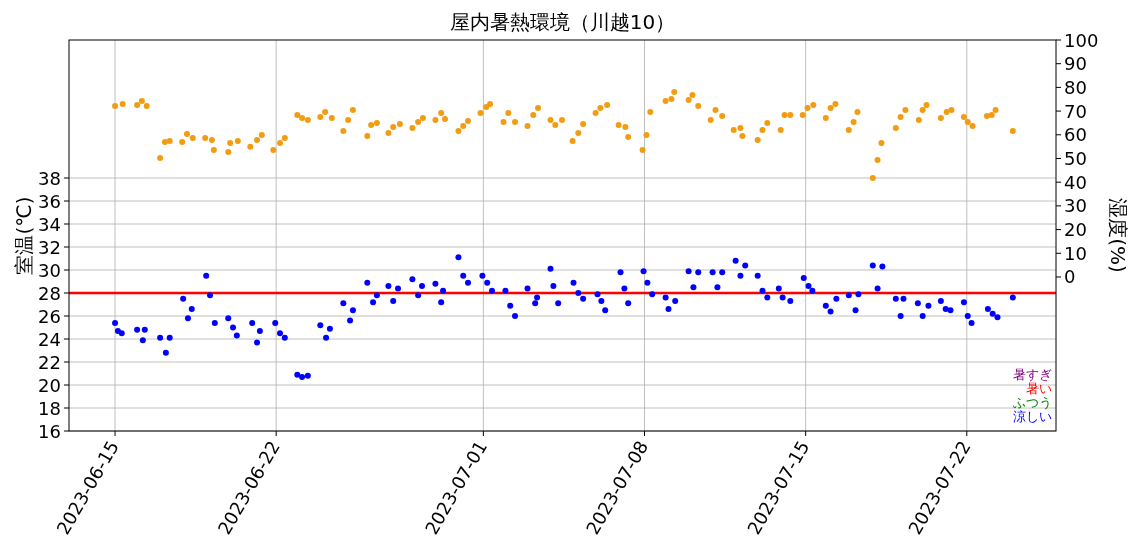 Image resolution: width=1132 pixels, height=551 pixels. Describe the element at coordinates (49, 431) in the screenshot. I see `y-tick-label: 16` at that location.